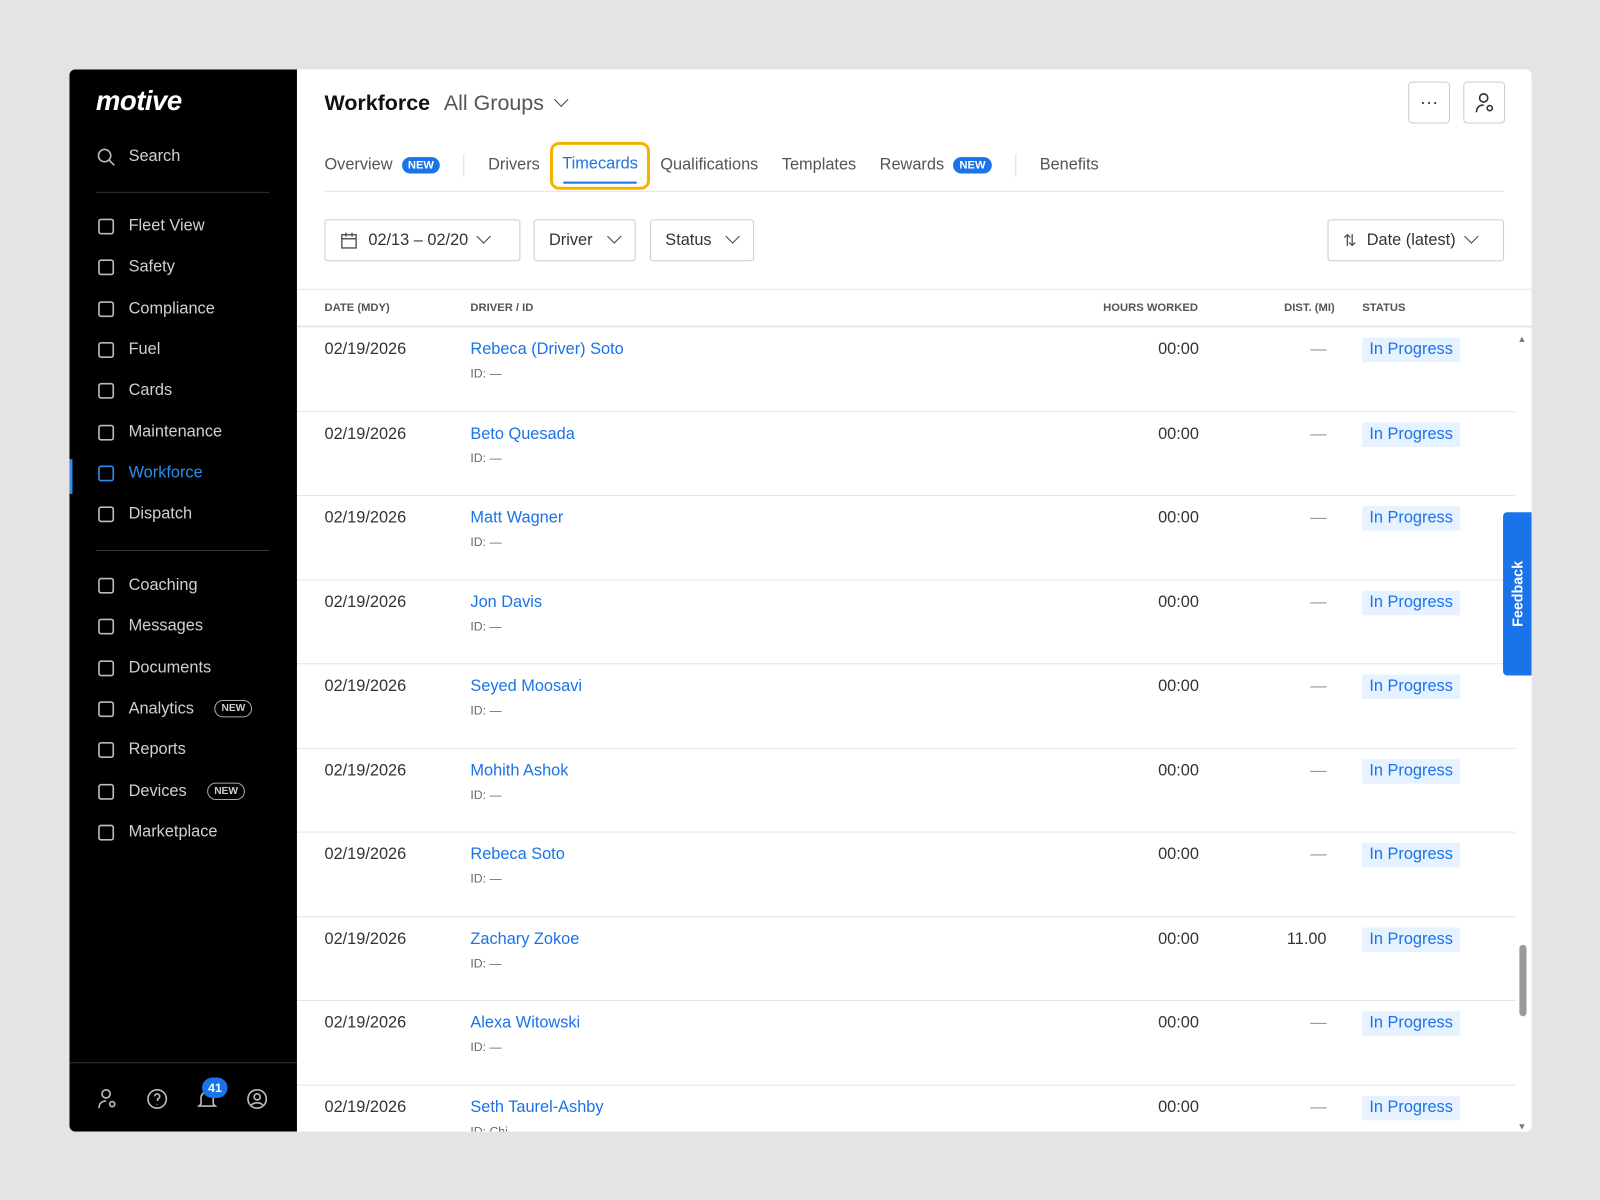 This screenshot has height=1200, width=1600. Describe the element at coordinates (138, 157) in the screenshot. I see `sidebar-search: Search` at that location.